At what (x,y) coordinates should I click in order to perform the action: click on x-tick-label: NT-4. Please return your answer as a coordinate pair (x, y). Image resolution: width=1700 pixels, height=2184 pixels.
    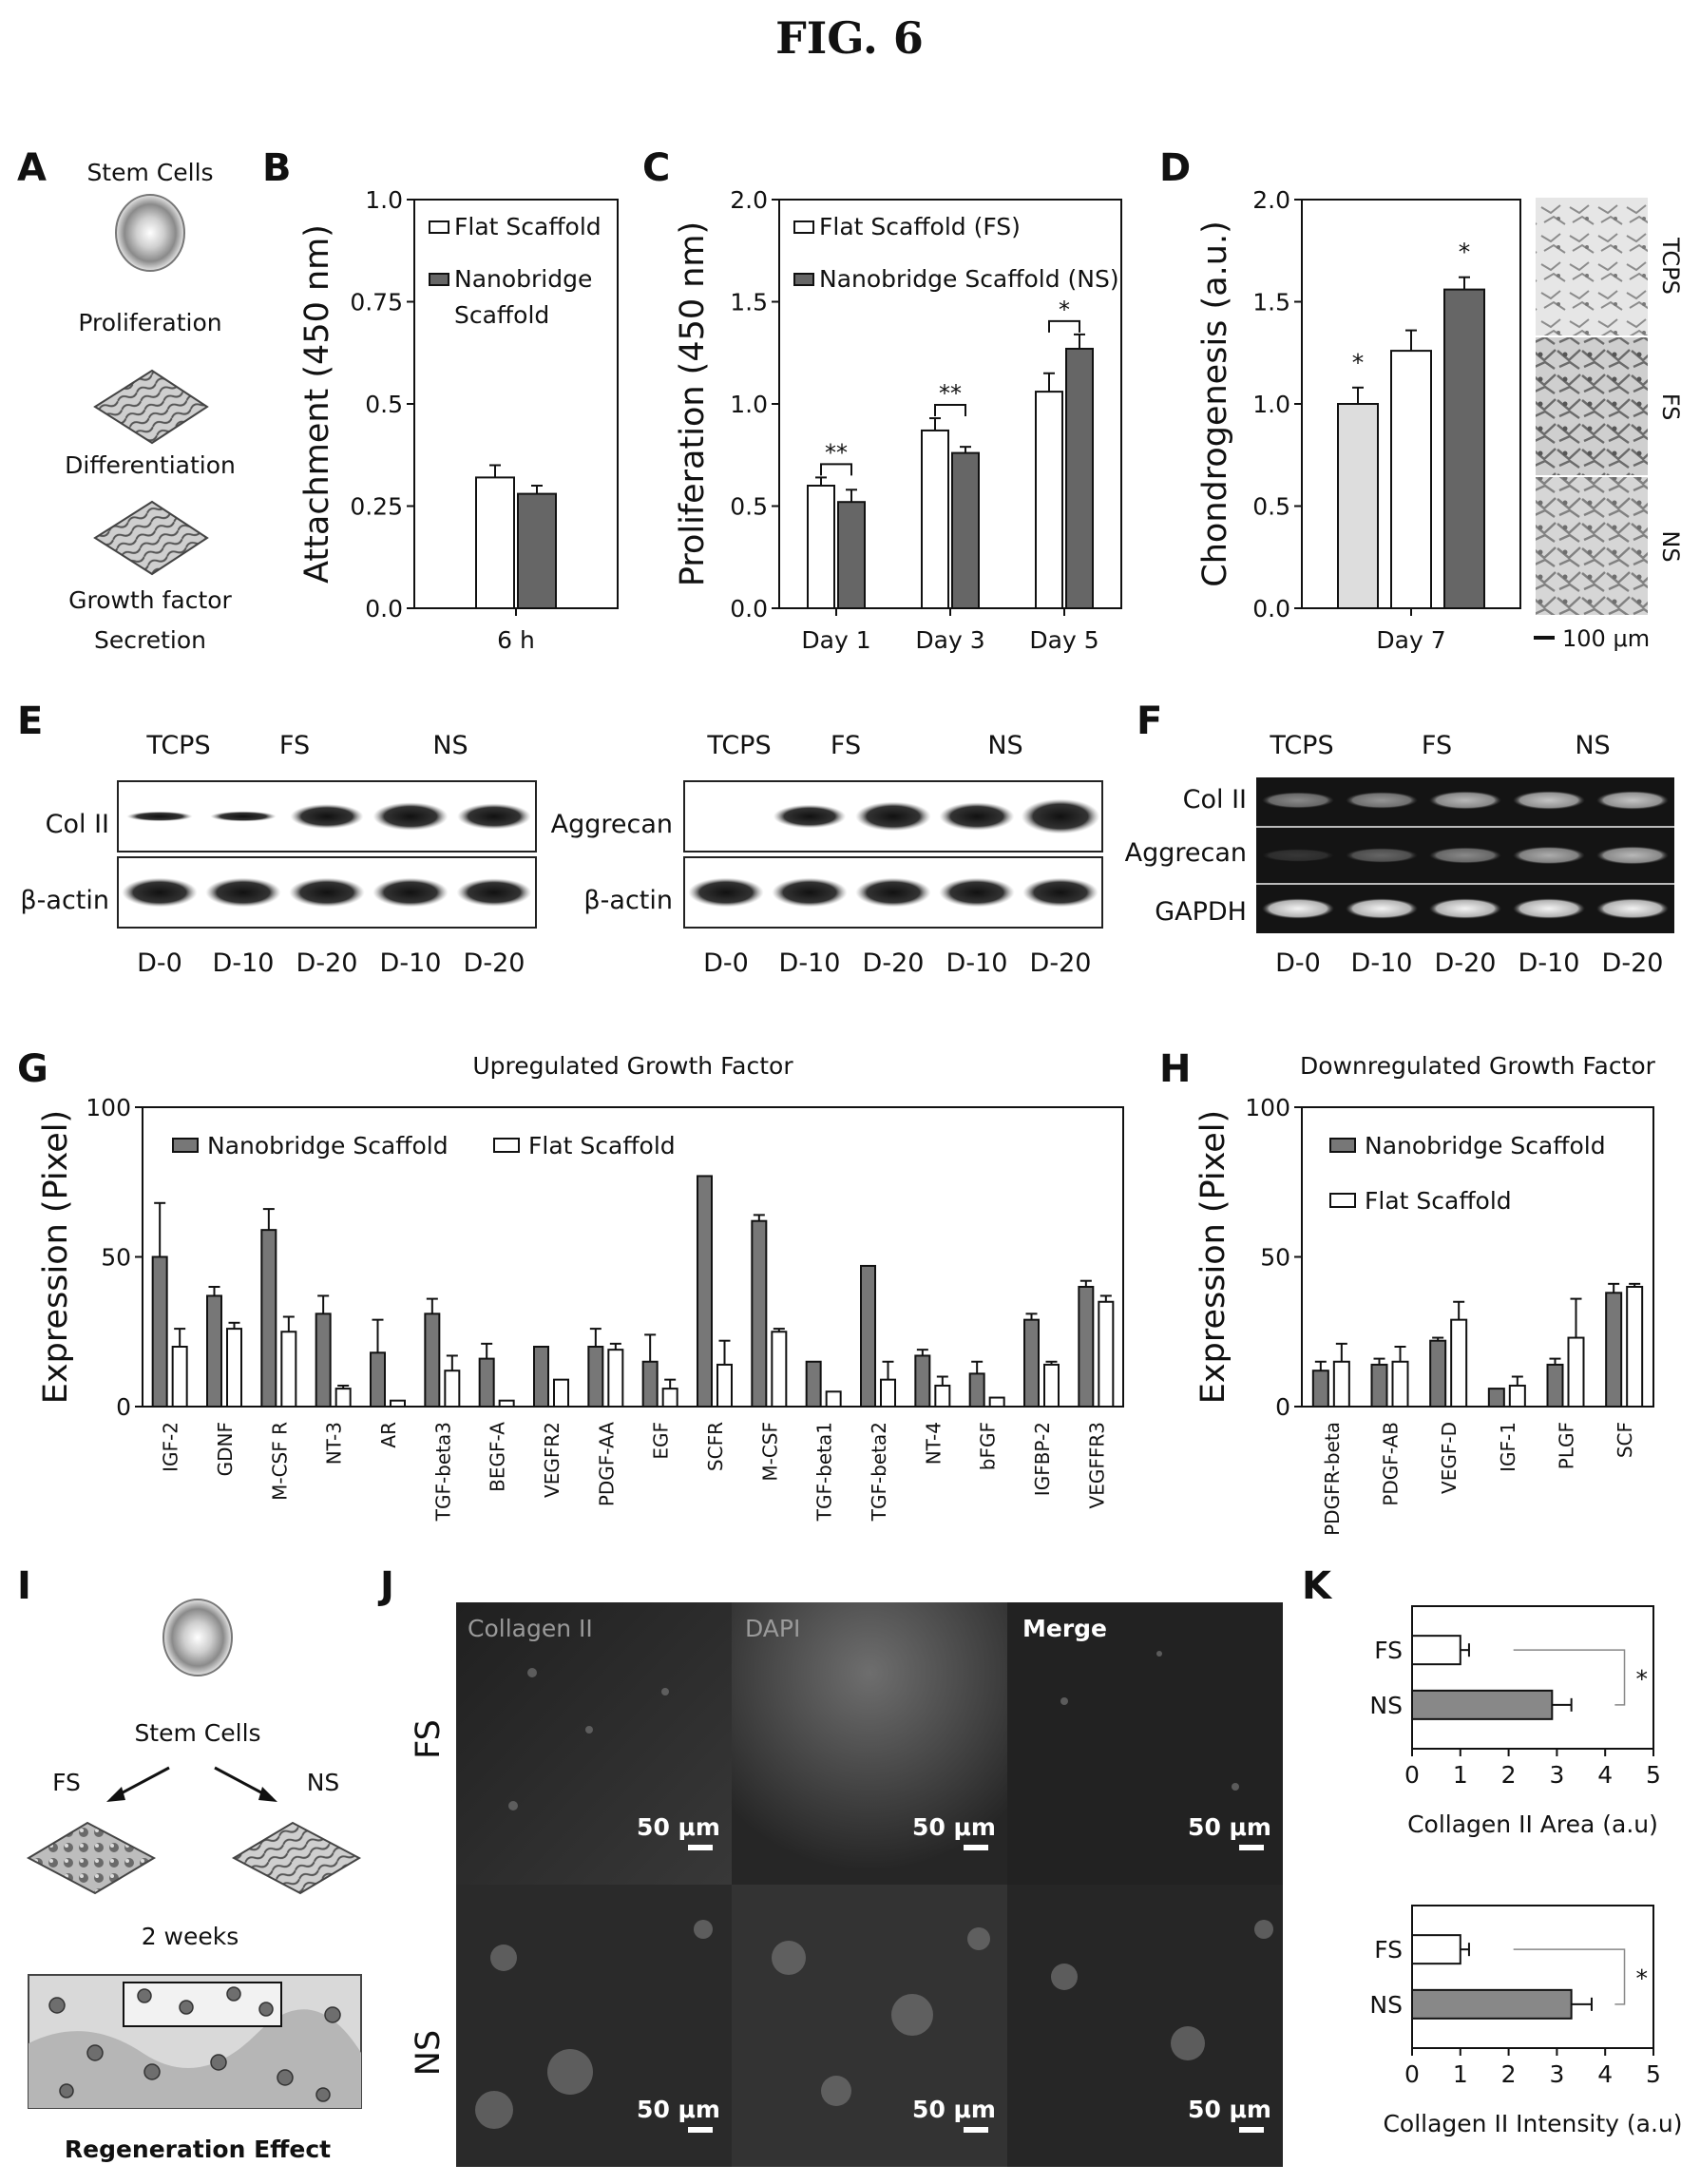
    Looking at the image, I should click on (933, 1443).